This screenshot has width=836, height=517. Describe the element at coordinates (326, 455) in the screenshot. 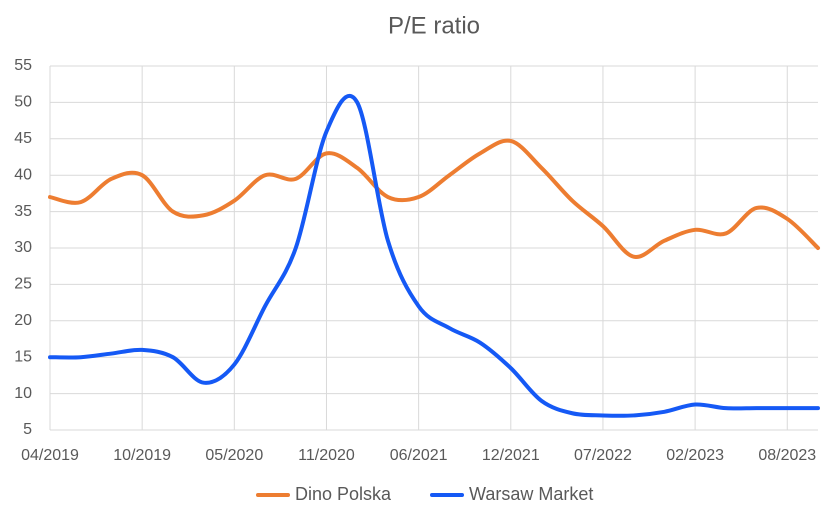

I see `x-tick-label: 11/2020` at that location.